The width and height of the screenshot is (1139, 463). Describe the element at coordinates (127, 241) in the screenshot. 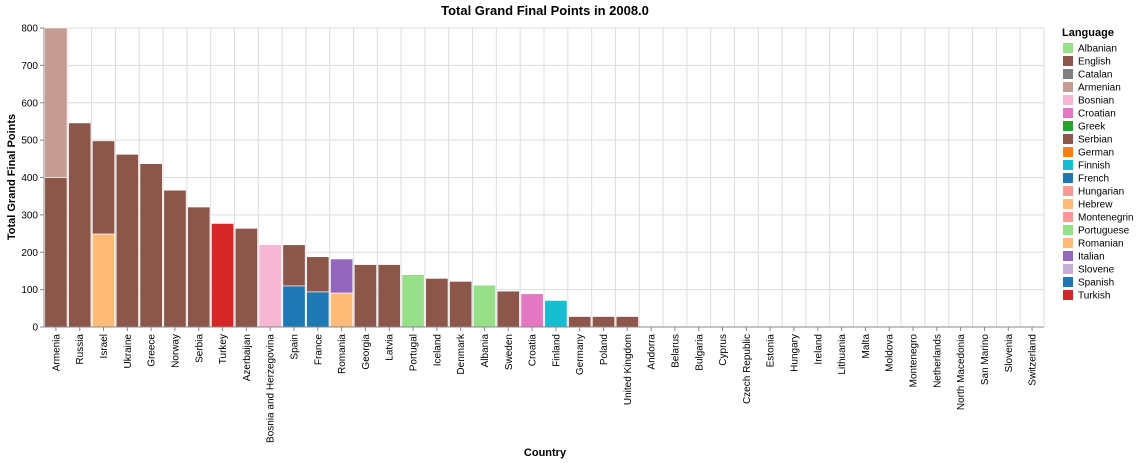

I see `bar-segment-ukraine-english` at that location.